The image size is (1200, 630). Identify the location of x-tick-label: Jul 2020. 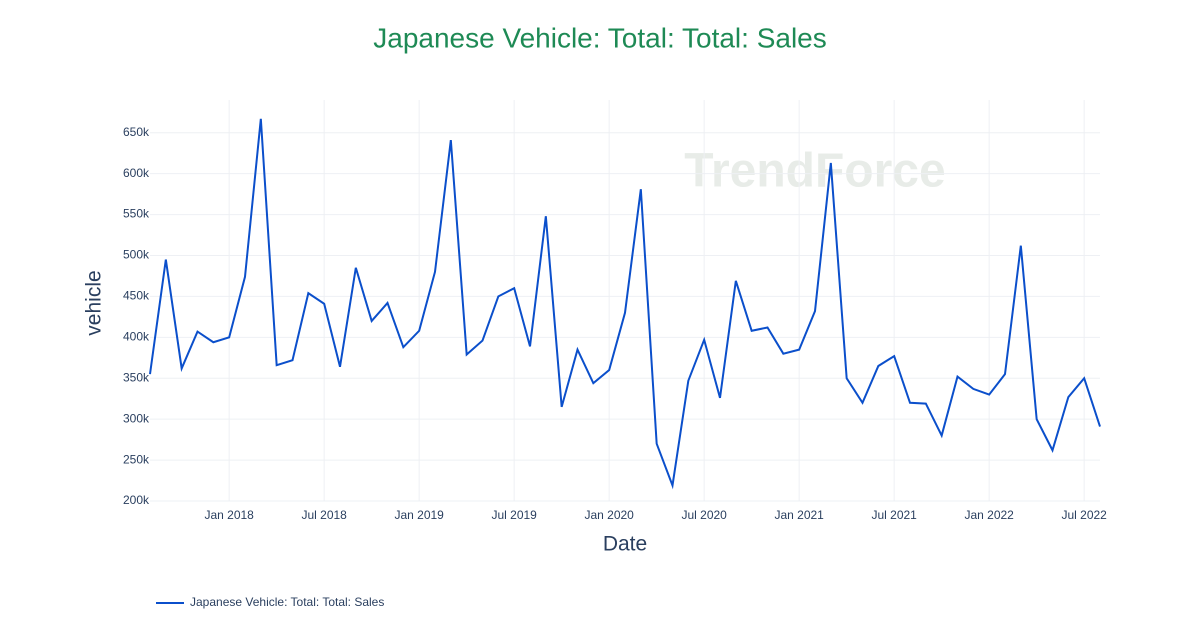
(704, 515).